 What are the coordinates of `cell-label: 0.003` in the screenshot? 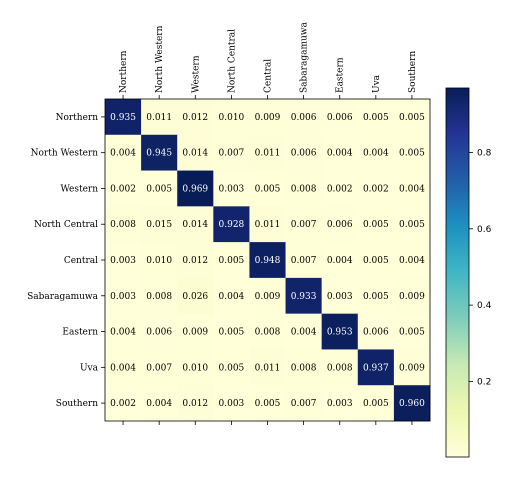 It's located at (232, 404).